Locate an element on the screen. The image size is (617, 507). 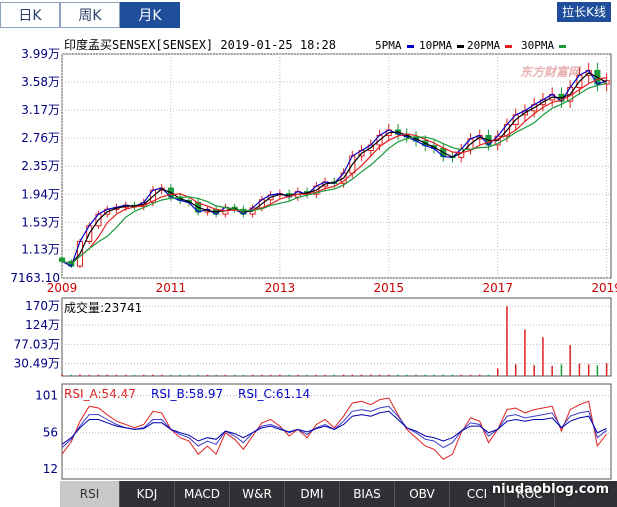
tab-month-k: 月K is located at coordinates (150, 15).